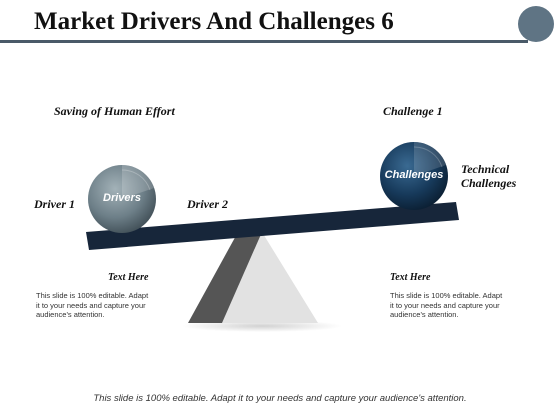  I want to click on right-text-line3: audience's attention., so click(424, 314).